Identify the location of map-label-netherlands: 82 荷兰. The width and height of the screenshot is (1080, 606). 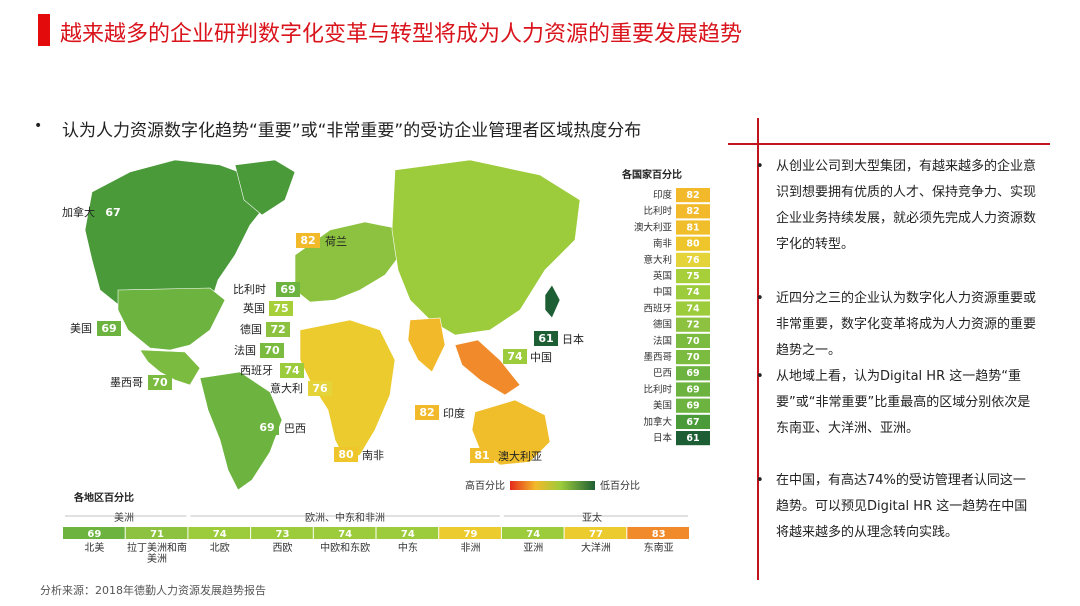
(321, 240).